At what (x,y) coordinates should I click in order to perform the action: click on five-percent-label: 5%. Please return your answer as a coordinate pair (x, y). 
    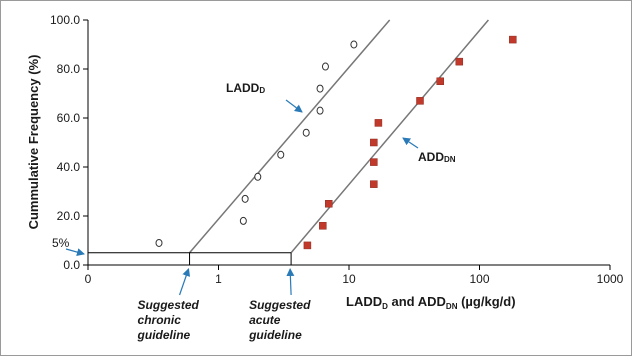
    Looking at the image, I should click on (61, 243).